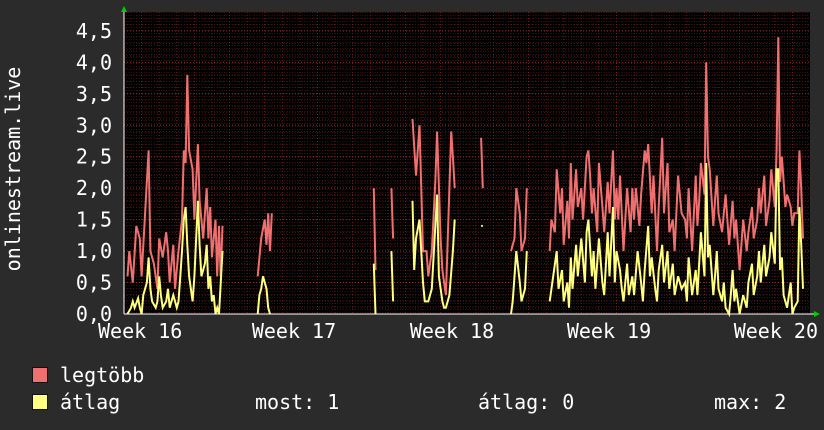 This screenshot has height=430, width=824. Describe the element at coordinates (750, 402) in the screenshot. I see `stat-max: max: 2` at that location.